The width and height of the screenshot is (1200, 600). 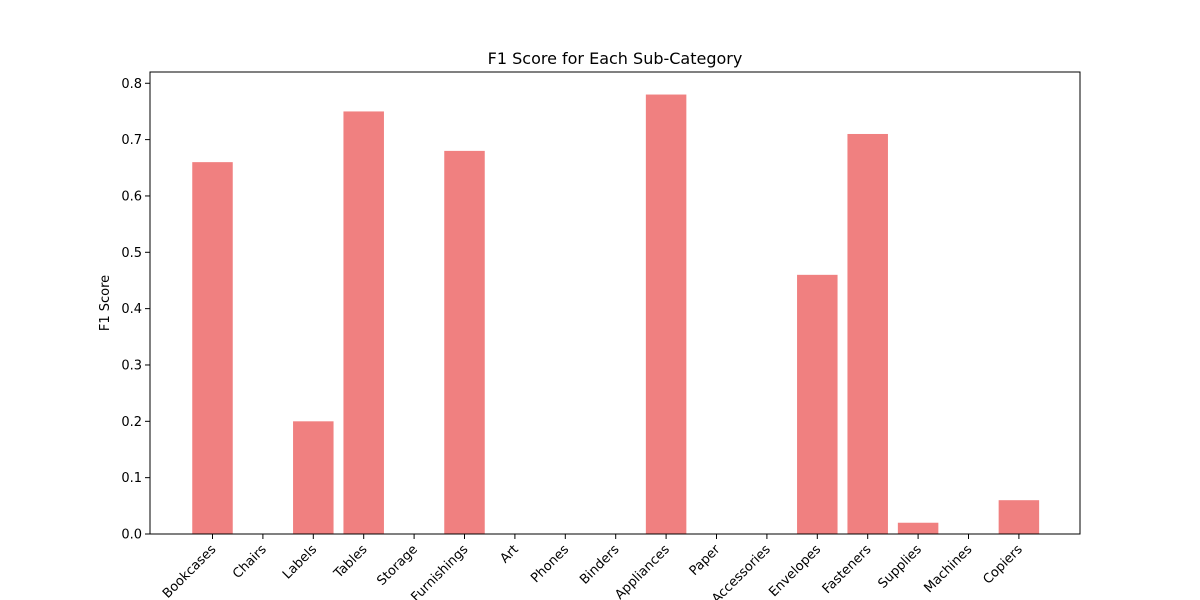 I want to click on y-tick-label: 0.2, so click(x=131, y=422).